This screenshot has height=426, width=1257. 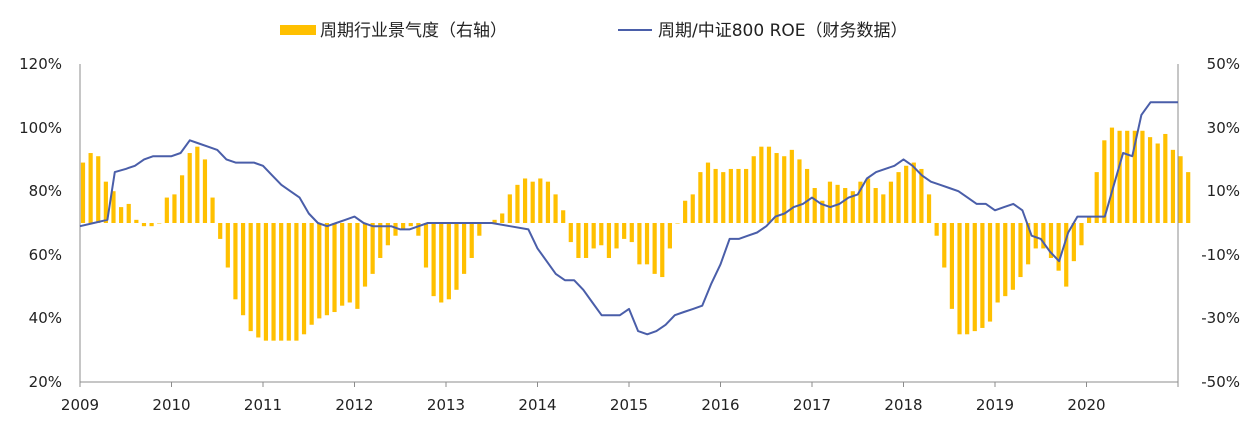 What do you see at coordinates (354, 405) in the screenshot?
I see `x-tick-label: 2012` at bounding box center [354, 405].